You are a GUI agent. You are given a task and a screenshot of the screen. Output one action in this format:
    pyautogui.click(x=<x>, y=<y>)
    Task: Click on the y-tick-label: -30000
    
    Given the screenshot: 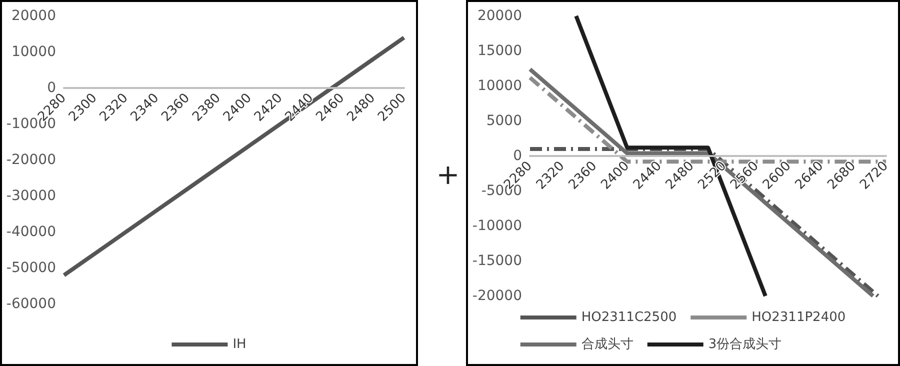 What is the action you would take?
    pyautogui.click(x=31, y=196)
    